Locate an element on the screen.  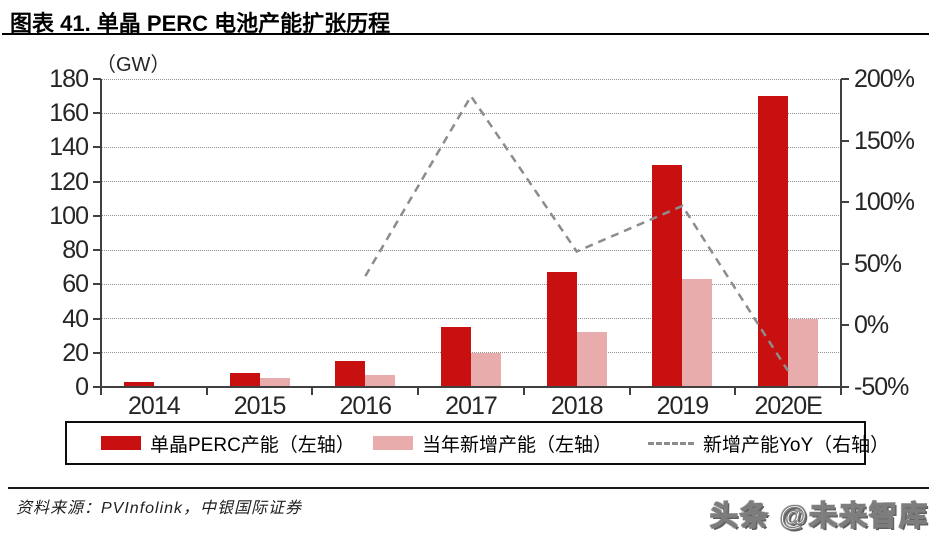
x-axis-category-label: 2020E is located at coordinates (788, 406).